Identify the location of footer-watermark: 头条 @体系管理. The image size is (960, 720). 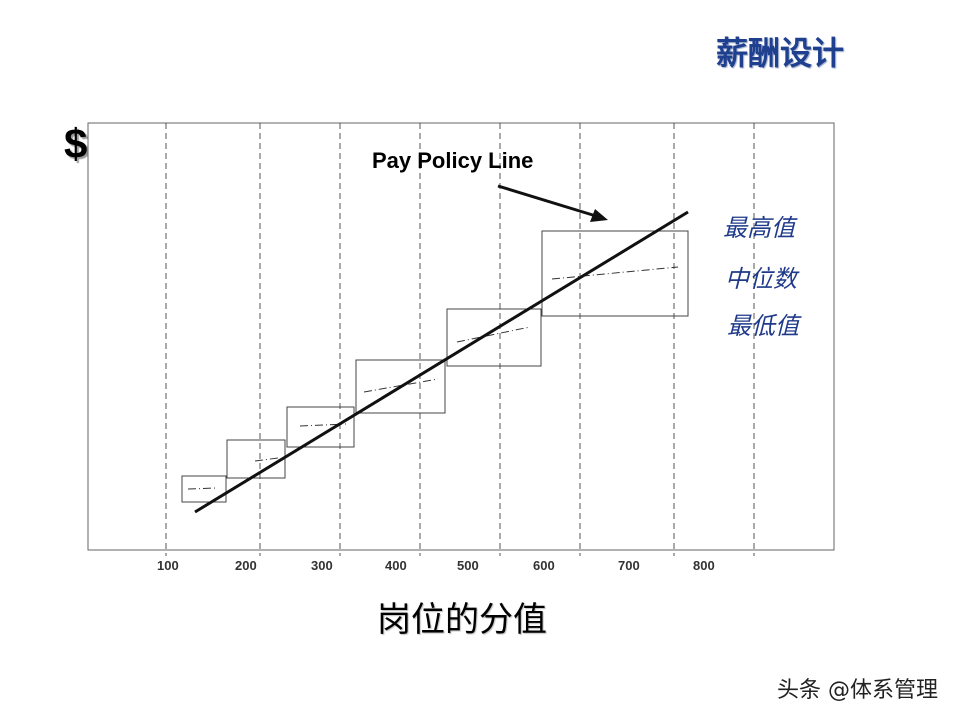
(857, 690).